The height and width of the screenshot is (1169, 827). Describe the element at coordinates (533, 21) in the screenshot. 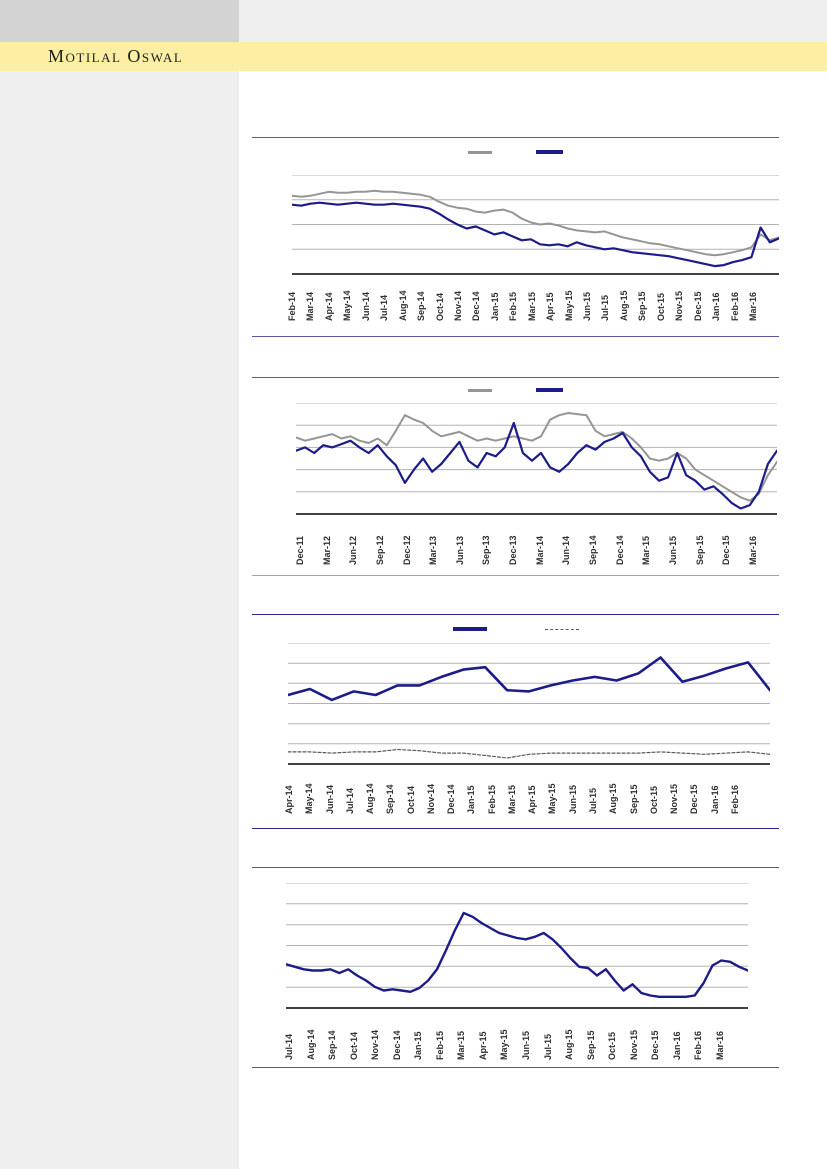

I see `header-light-strip` at that location.